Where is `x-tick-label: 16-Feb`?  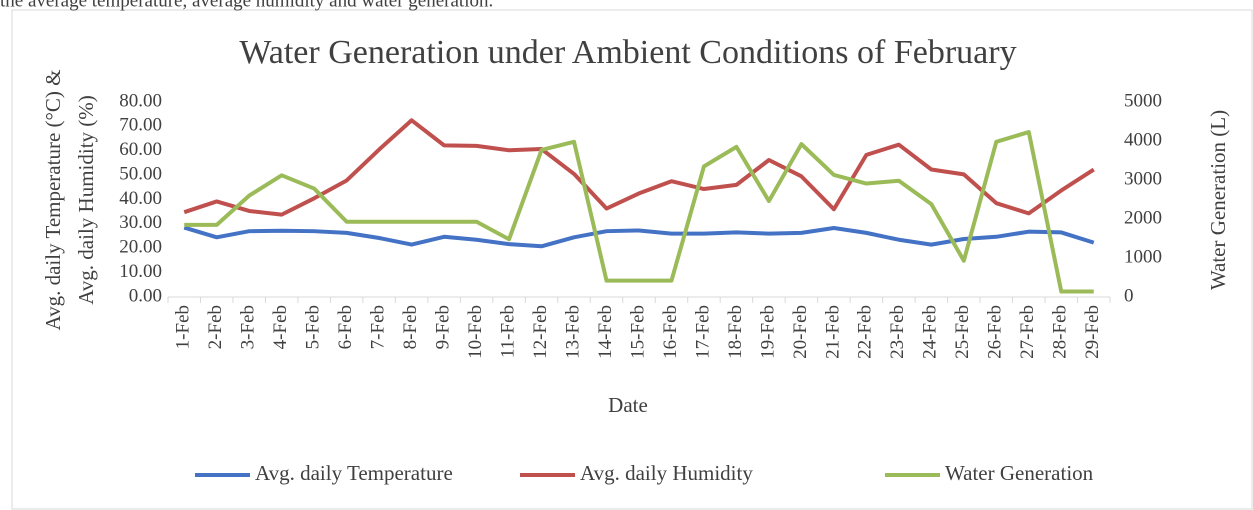
x-tick-label: 16-Feb is located at coordinates (670, 332).